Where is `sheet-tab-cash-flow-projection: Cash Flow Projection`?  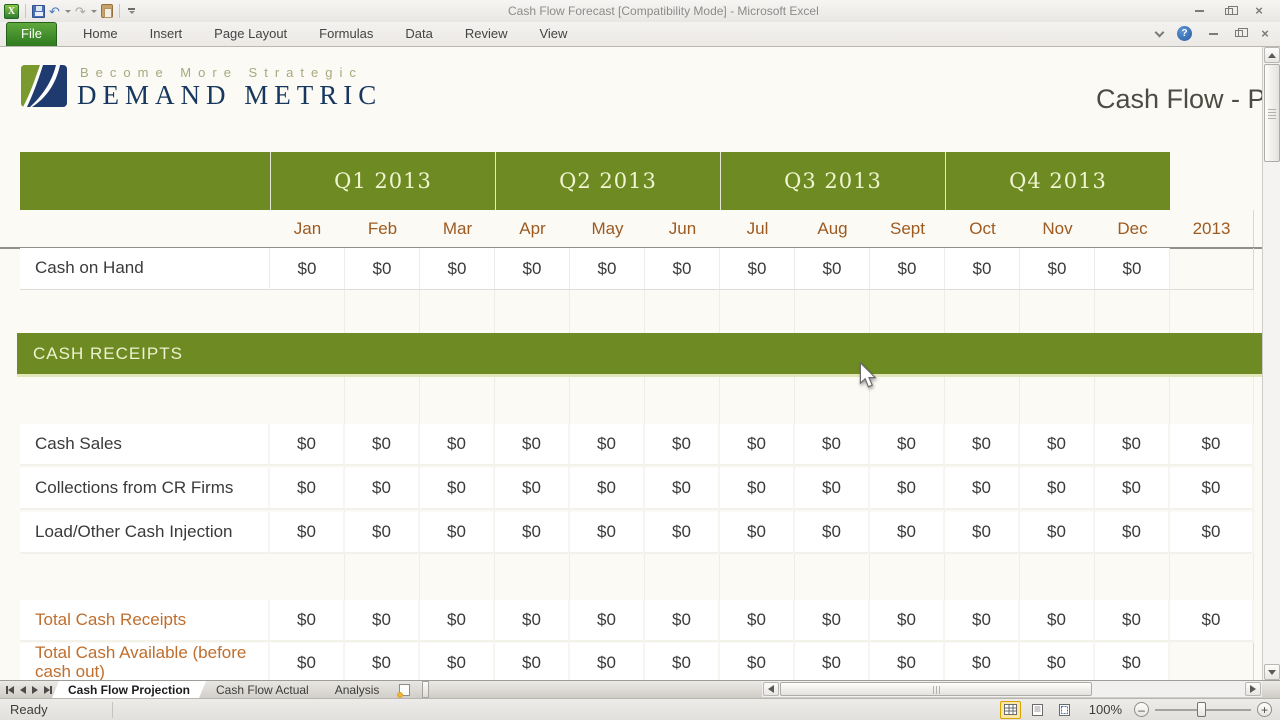 sheet-tab-cash-flow-projection: Cash Flow Projection is located at coordinates (129, 689).